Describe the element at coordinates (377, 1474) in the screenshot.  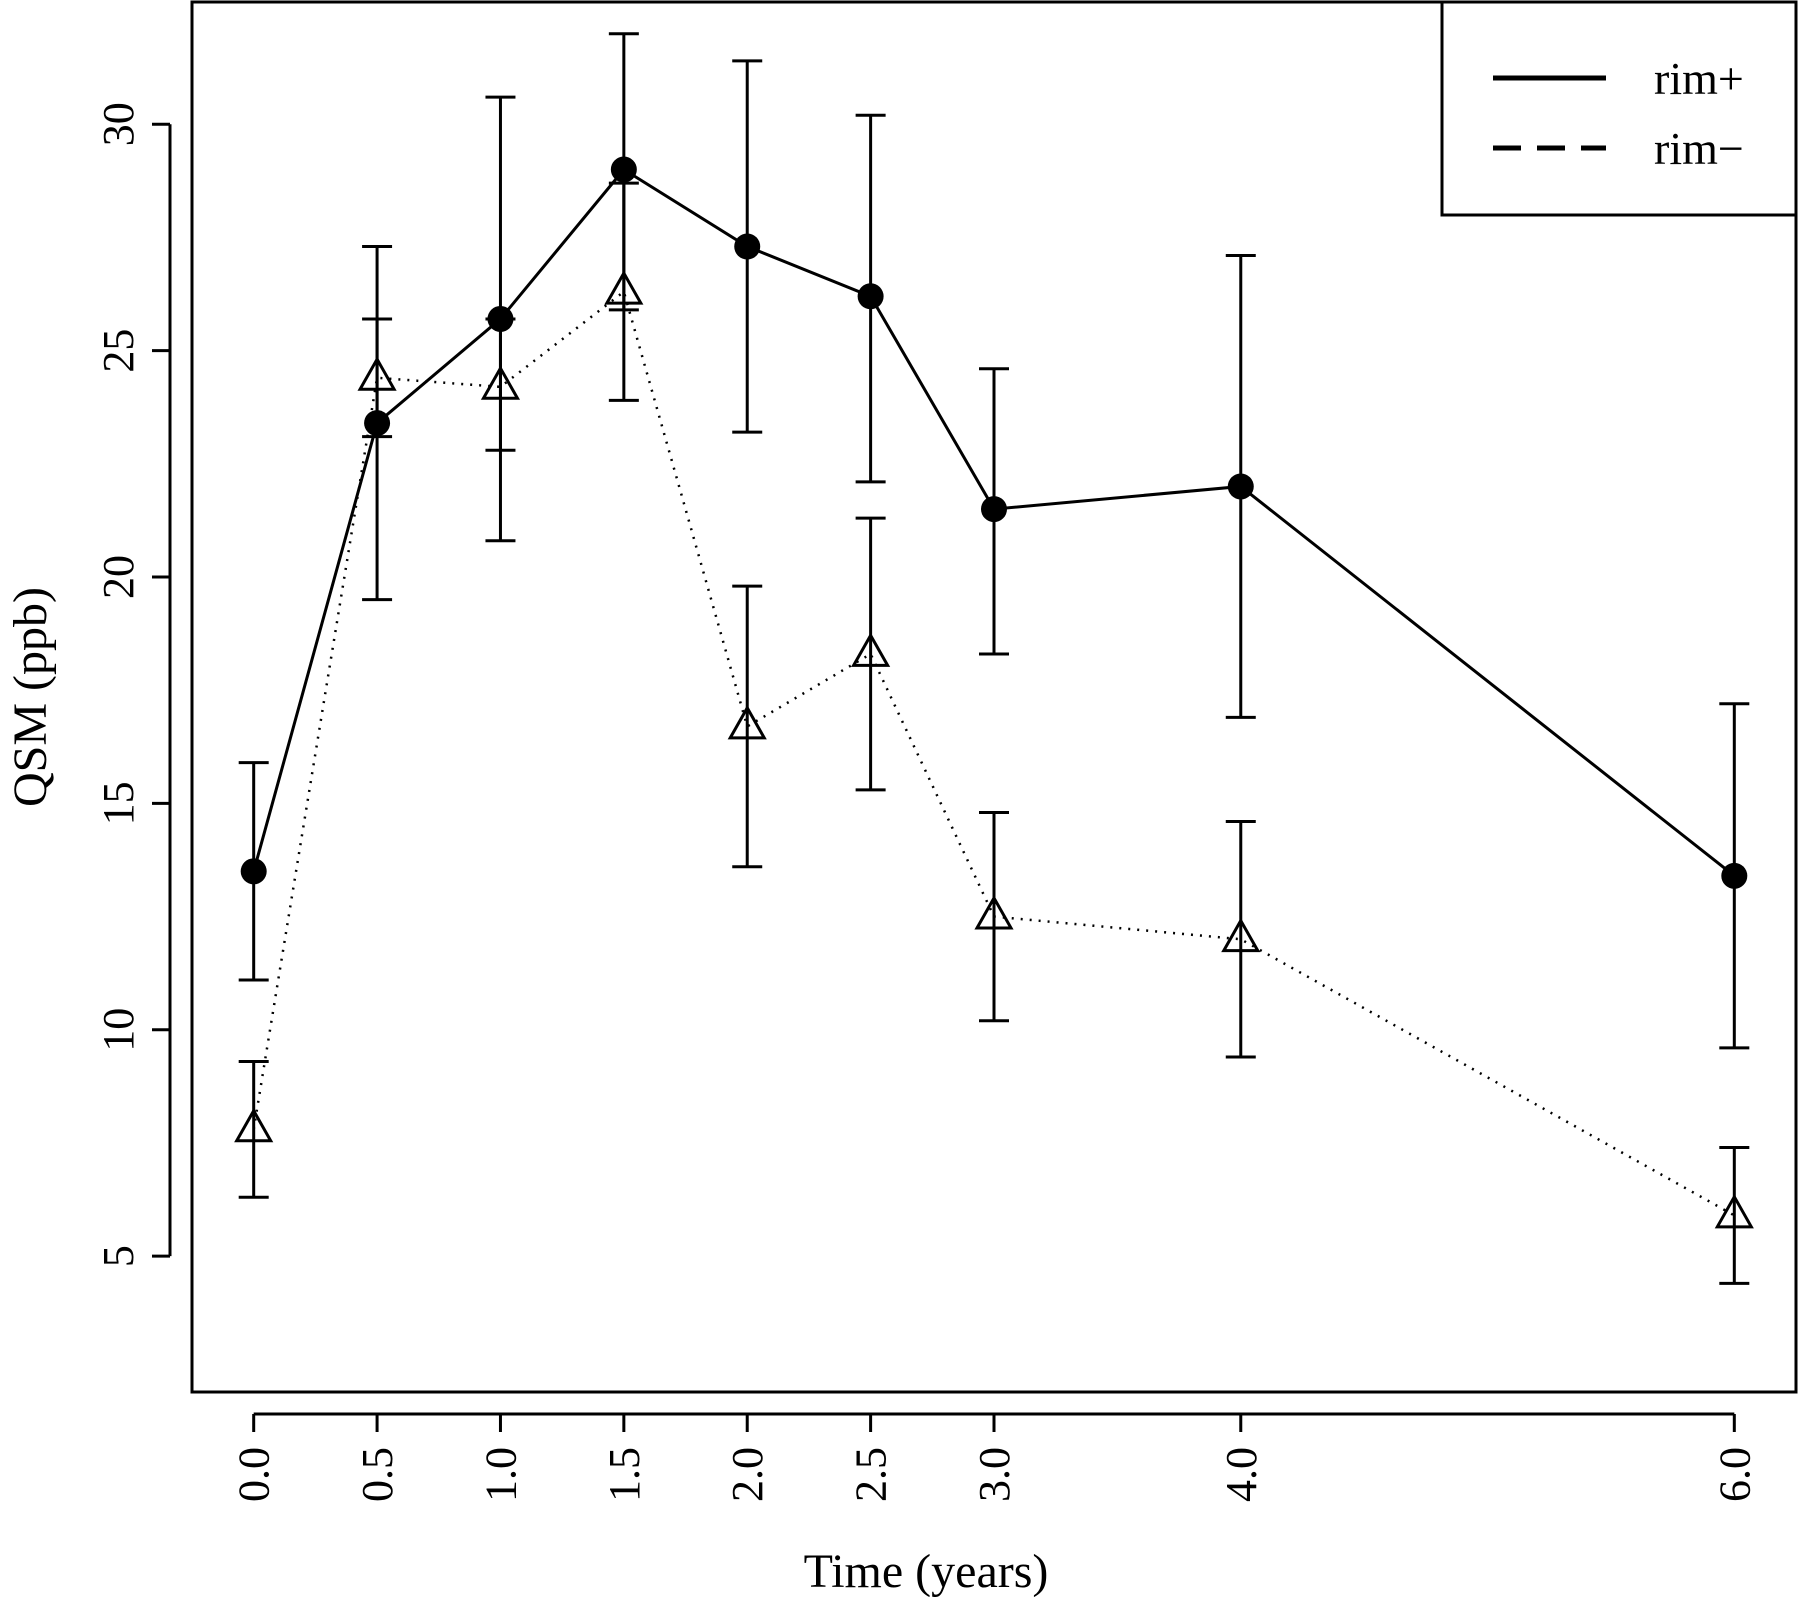
I see `x-tick-label: 0.5` at that location.